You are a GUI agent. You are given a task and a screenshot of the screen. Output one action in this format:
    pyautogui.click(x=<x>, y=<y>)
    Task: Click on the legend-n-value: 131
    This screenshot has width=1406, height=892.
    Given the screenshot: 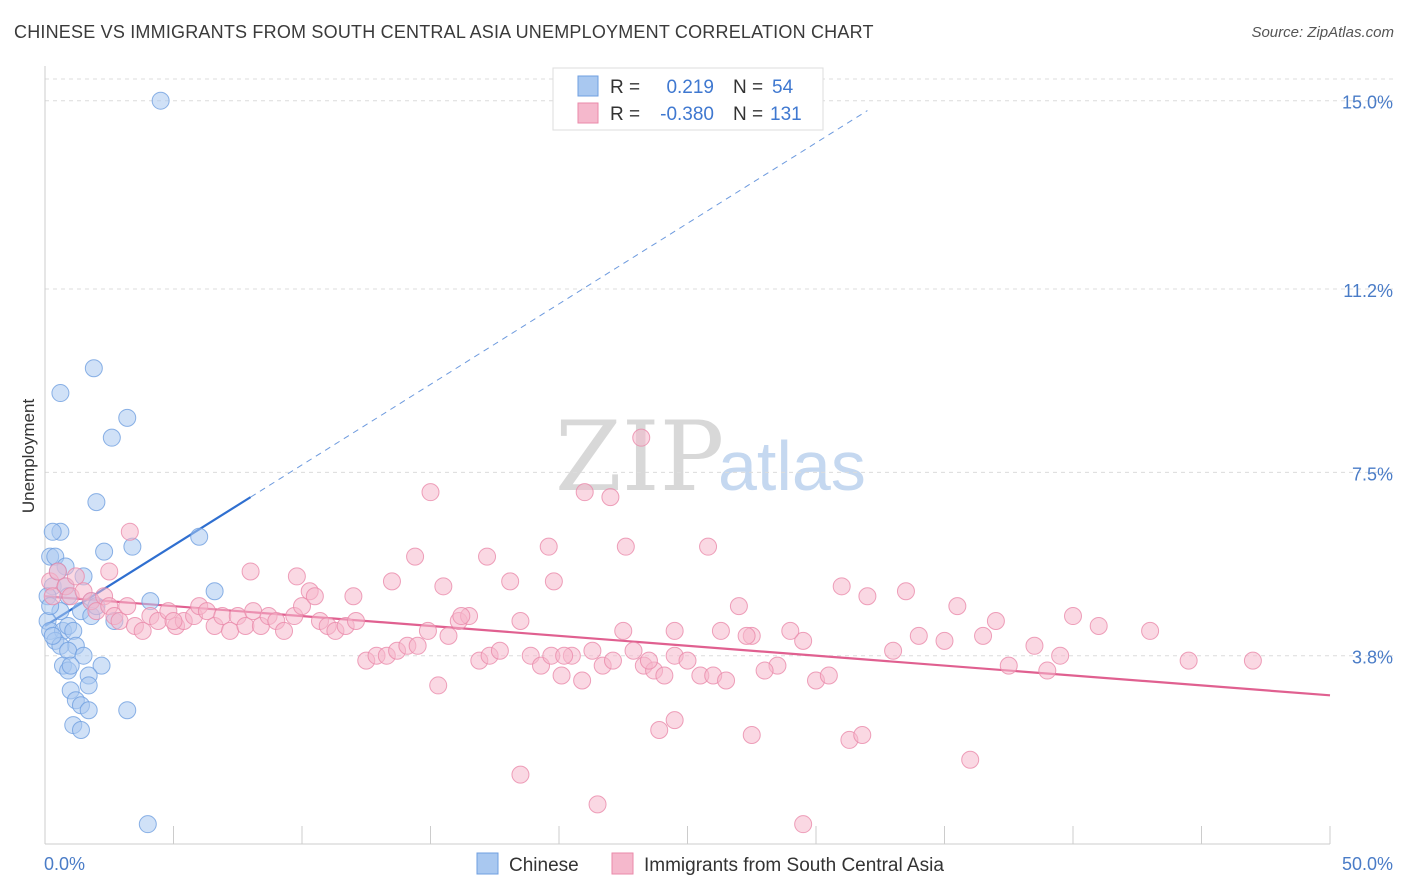 What is the action you would take?
    pyautogui.click(x=786, y=114)
    